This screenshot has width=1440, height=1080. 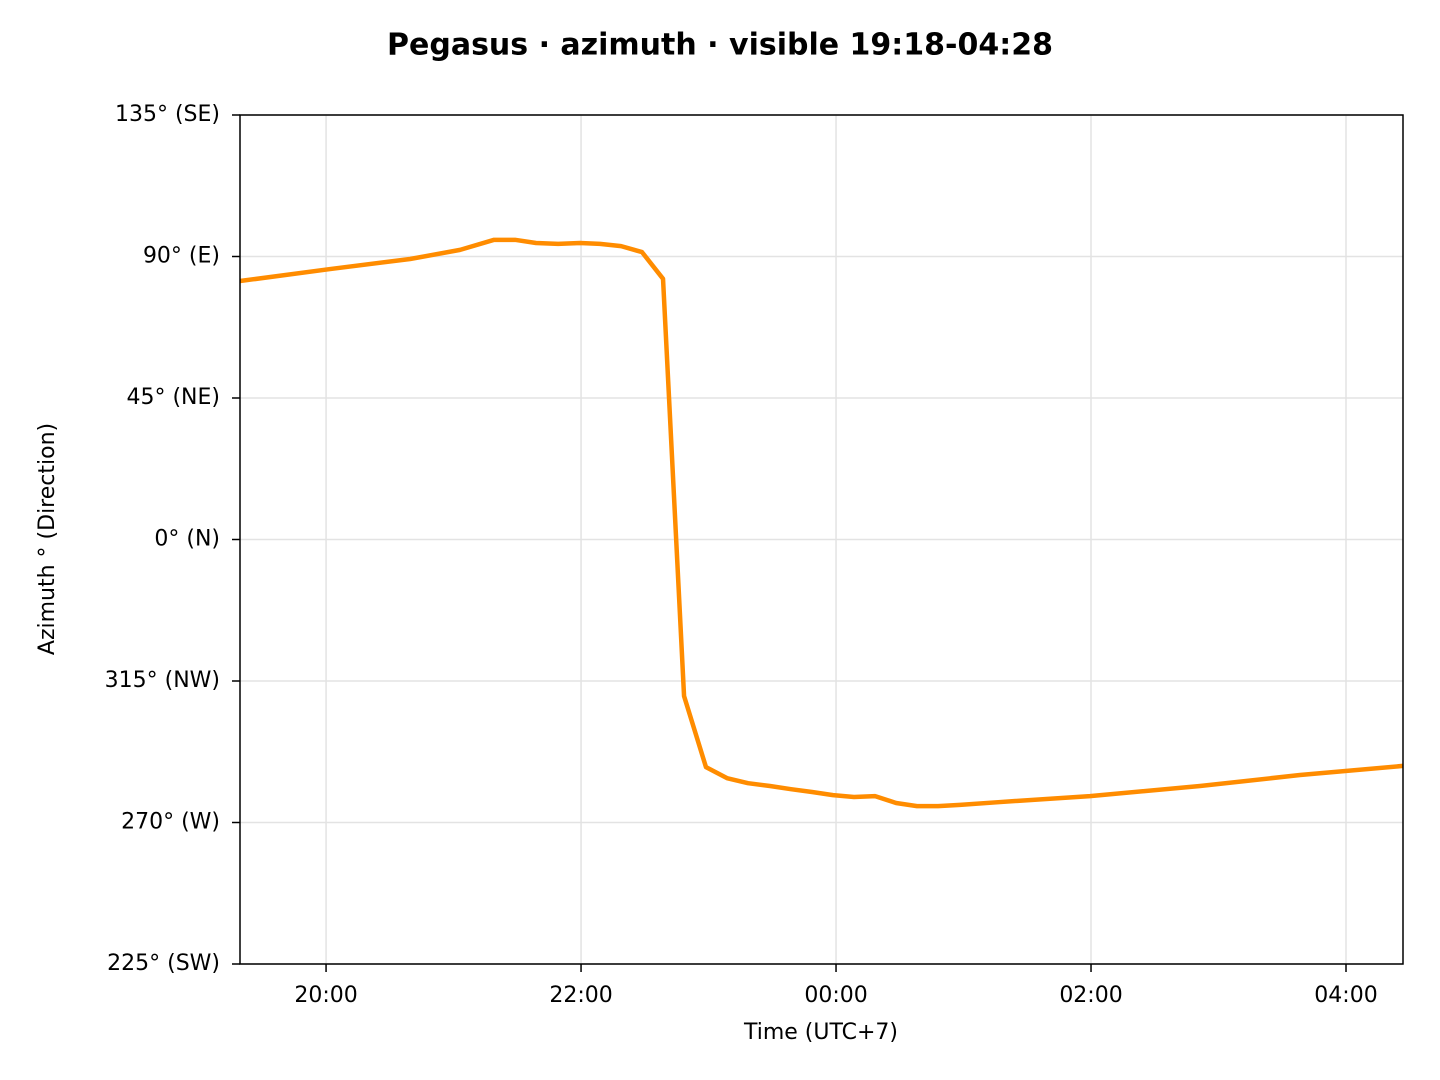 I want to click on y-tick-label: 315° (NW), so click(x=162, y=680).